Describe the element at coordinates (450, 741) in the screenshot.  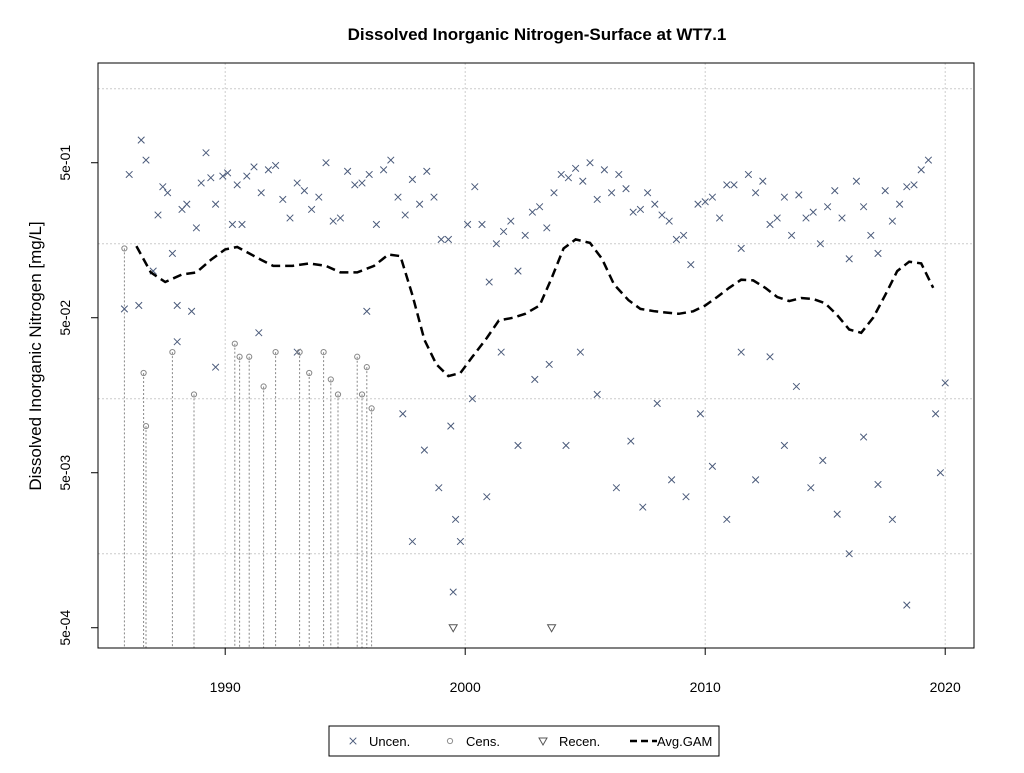
I see `legend-symbol-cens` at that location.